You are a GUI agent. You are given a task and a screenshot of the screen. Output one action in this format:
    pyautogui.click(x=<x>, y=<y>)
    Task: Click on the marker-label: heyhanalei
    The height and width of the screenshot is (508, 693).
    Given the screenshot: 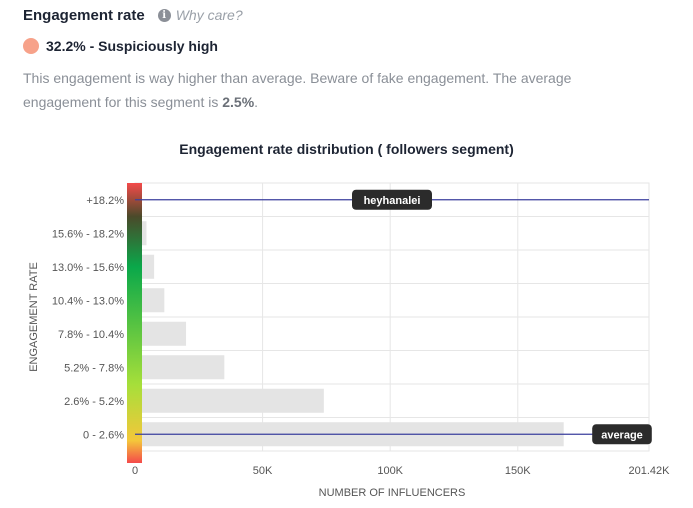 What is the action you would take?
    pyautogui.click(x=392, y=201)
    